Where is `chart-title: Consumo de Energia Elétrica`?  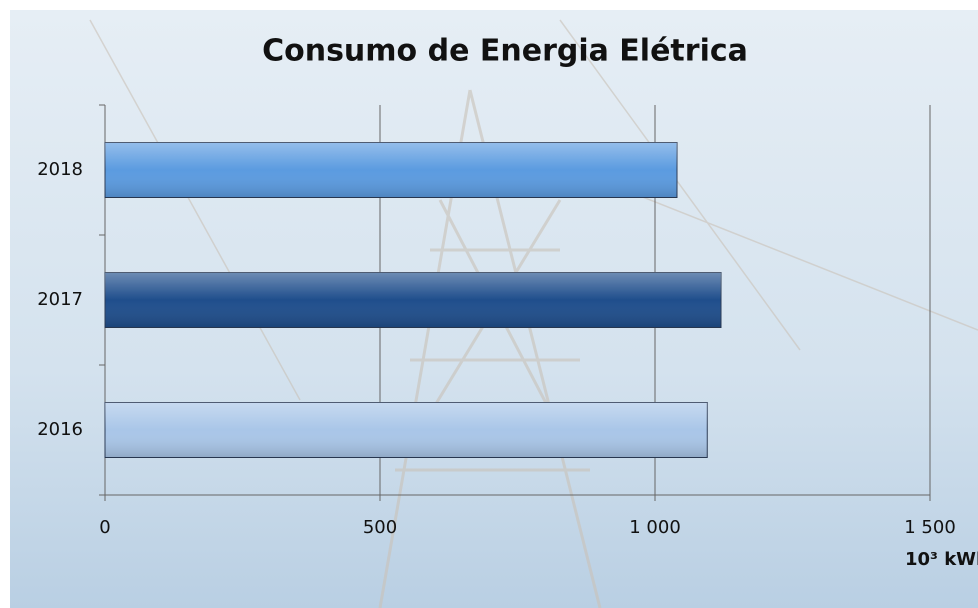 chart-title: Consumo de Energia Elétrica is located at coordinates (505, 51).